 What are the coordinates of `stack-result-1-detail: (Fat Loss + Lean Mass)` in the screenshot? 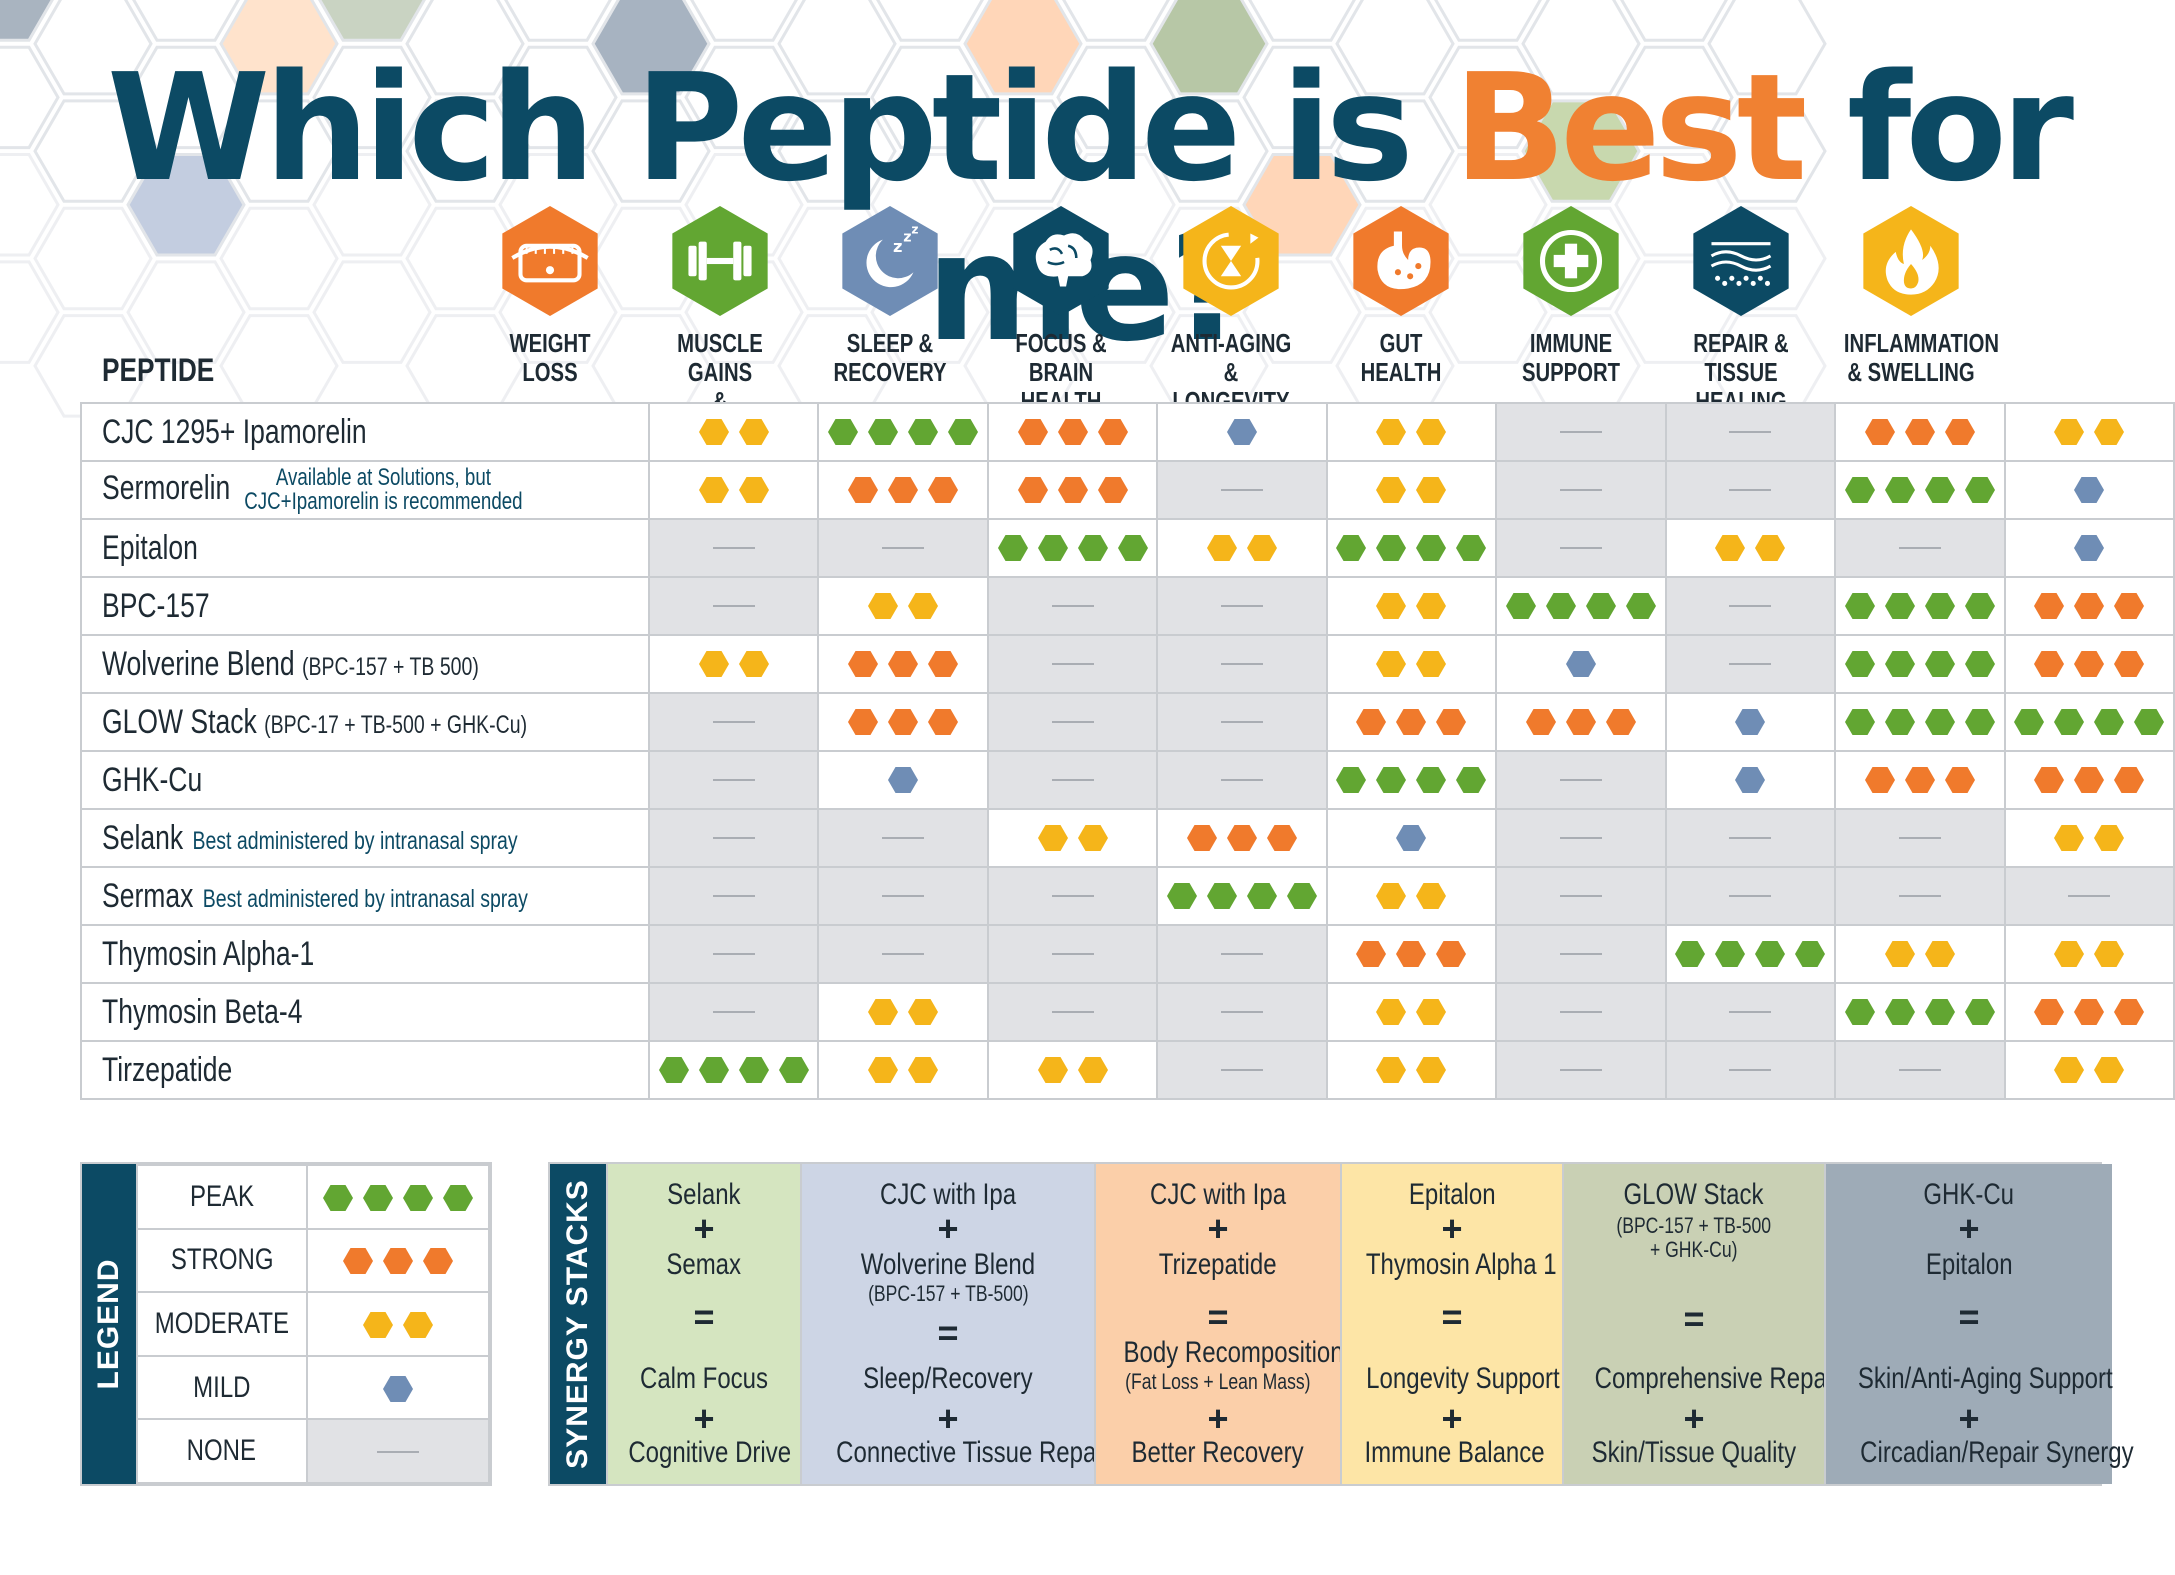 It's located at (1218, 1382).